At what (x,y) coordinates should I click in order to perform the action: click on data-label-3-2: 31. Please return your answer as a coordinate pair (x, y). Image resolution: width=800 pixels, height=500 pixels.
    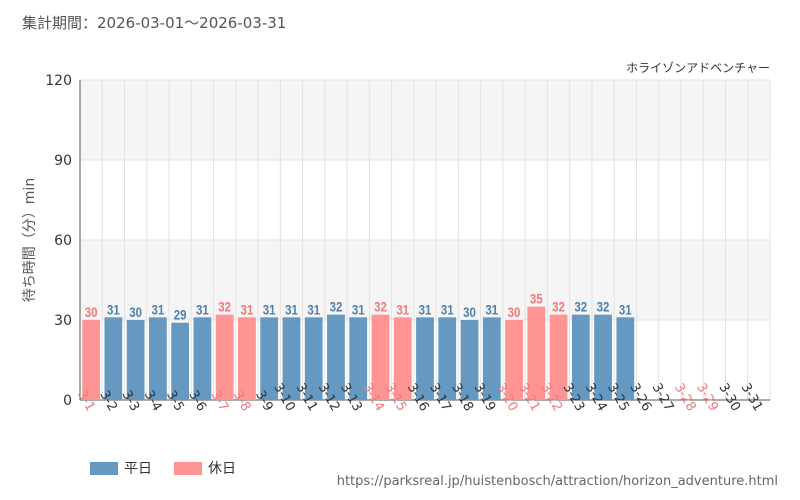
    Looking at the image, I should click on (113, 309).